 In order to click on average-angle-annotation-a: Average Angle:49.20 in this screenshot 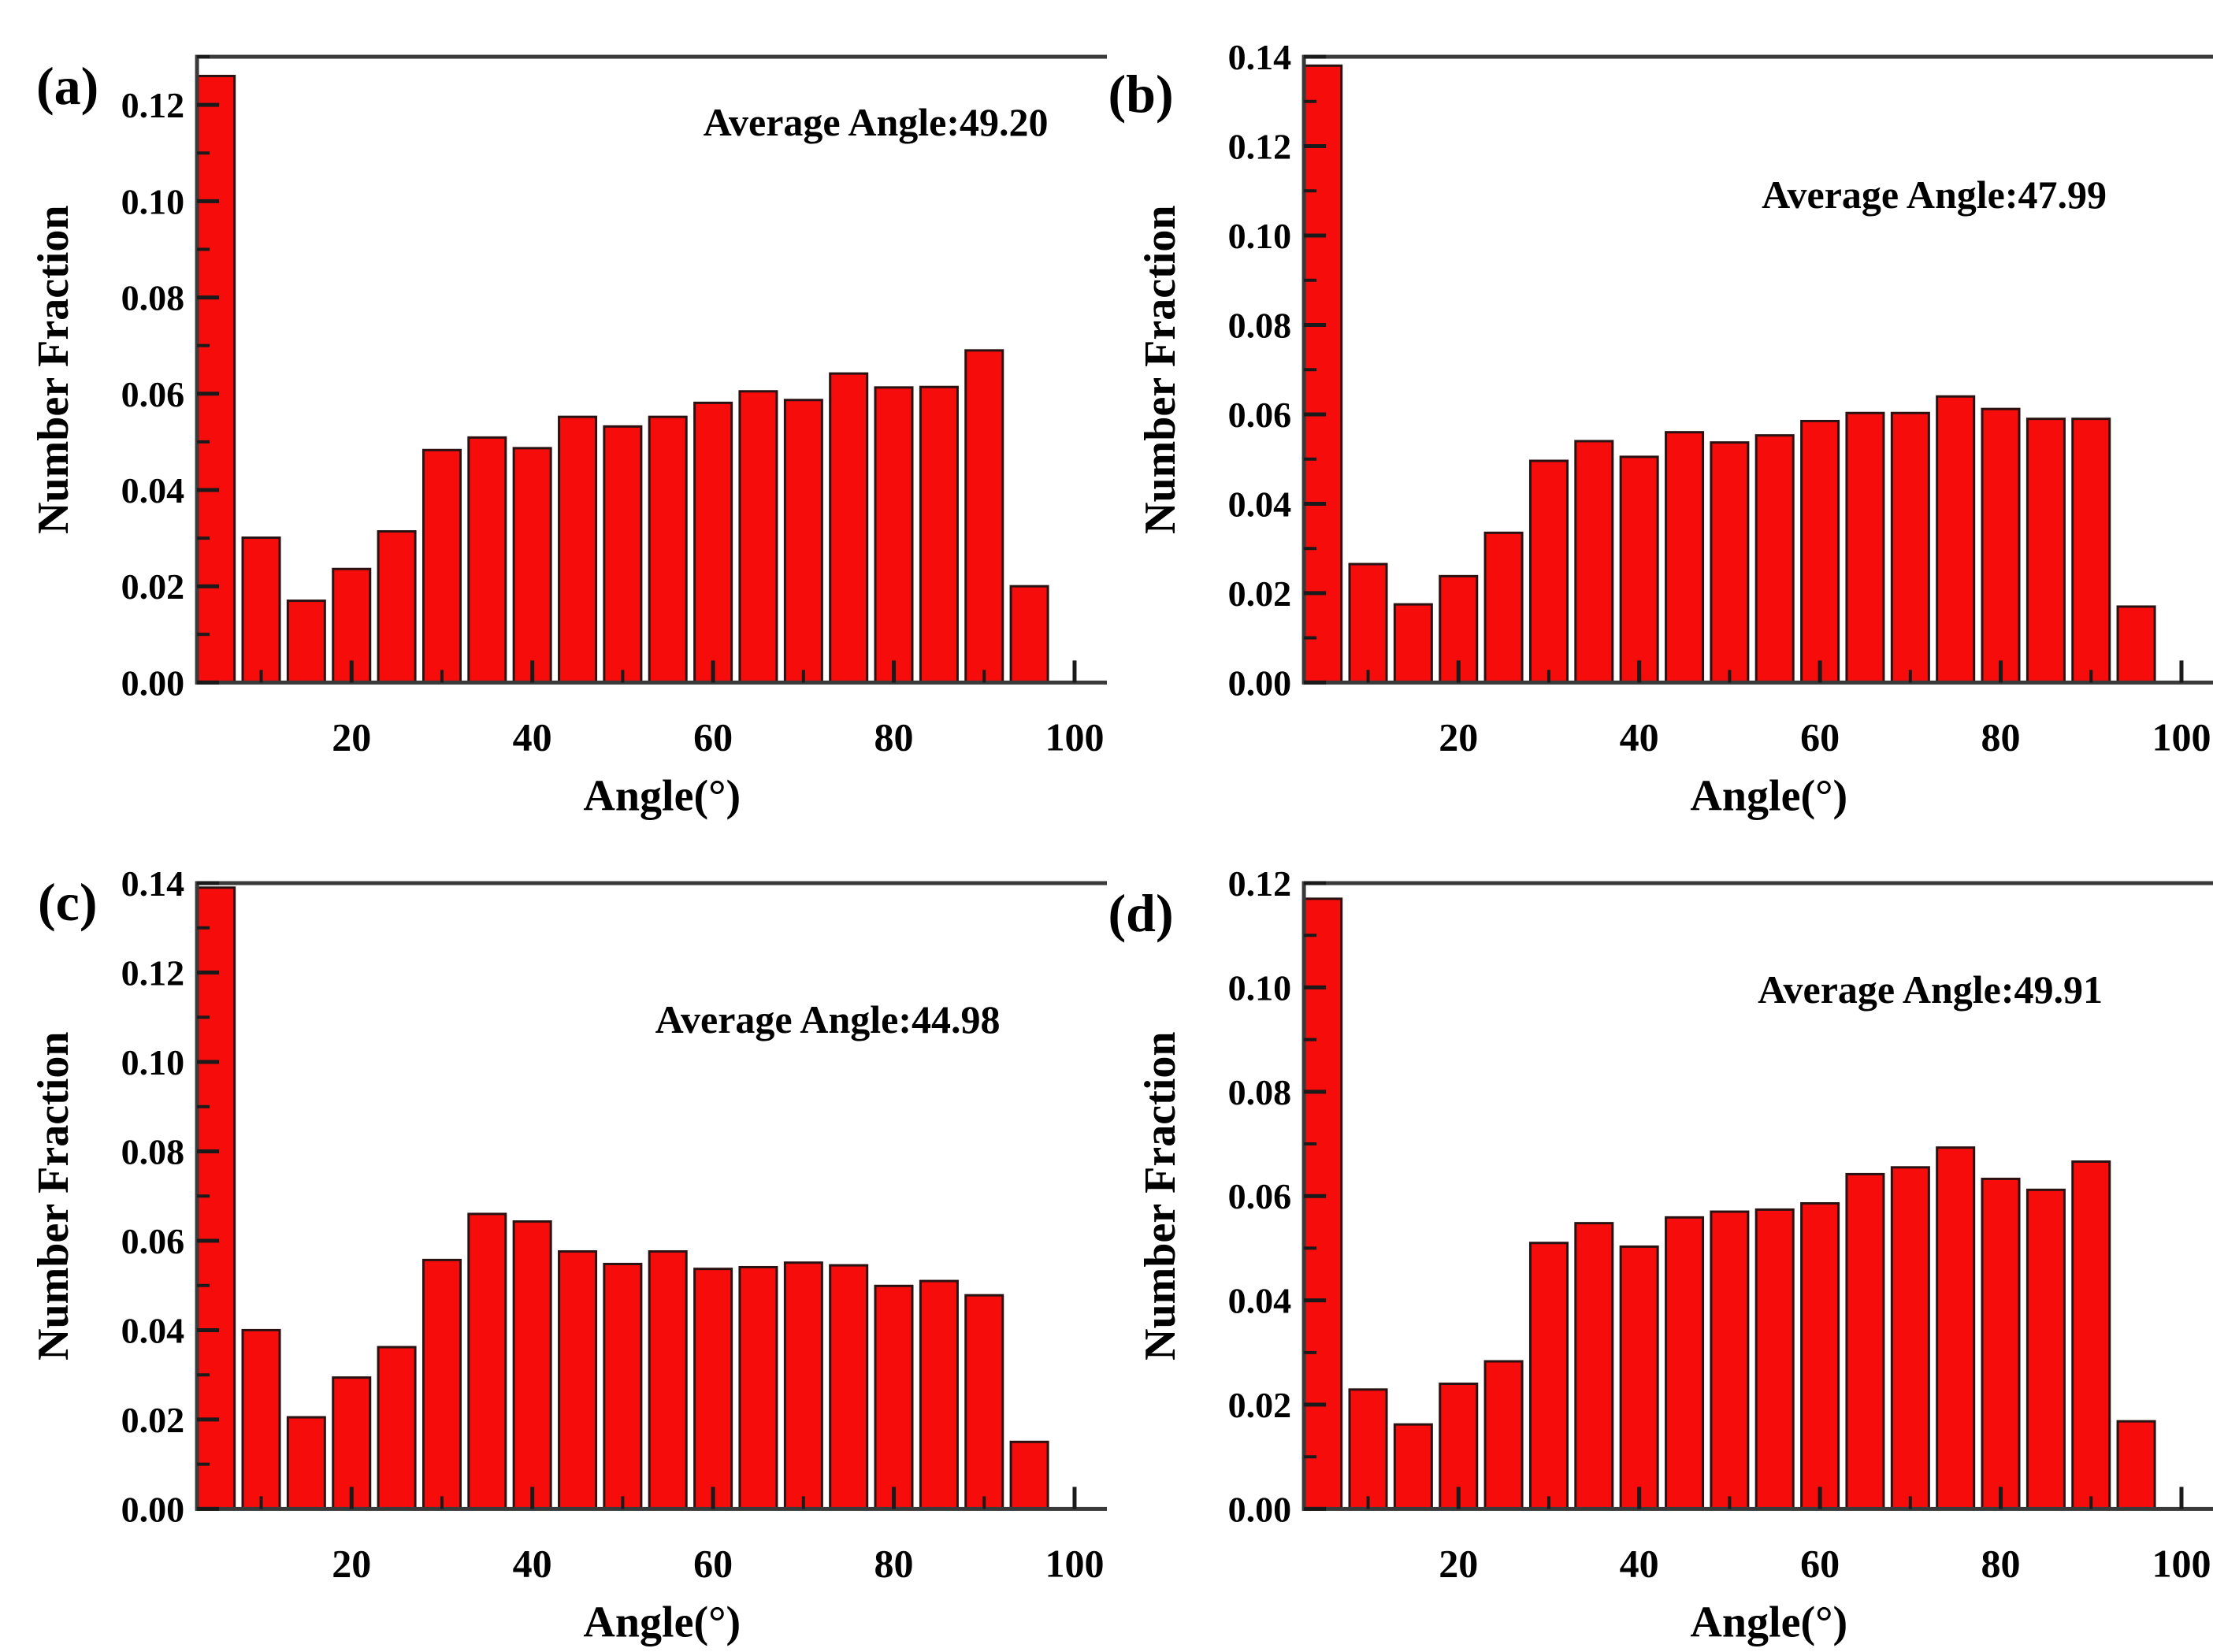, I will do `click(876, 122)`.